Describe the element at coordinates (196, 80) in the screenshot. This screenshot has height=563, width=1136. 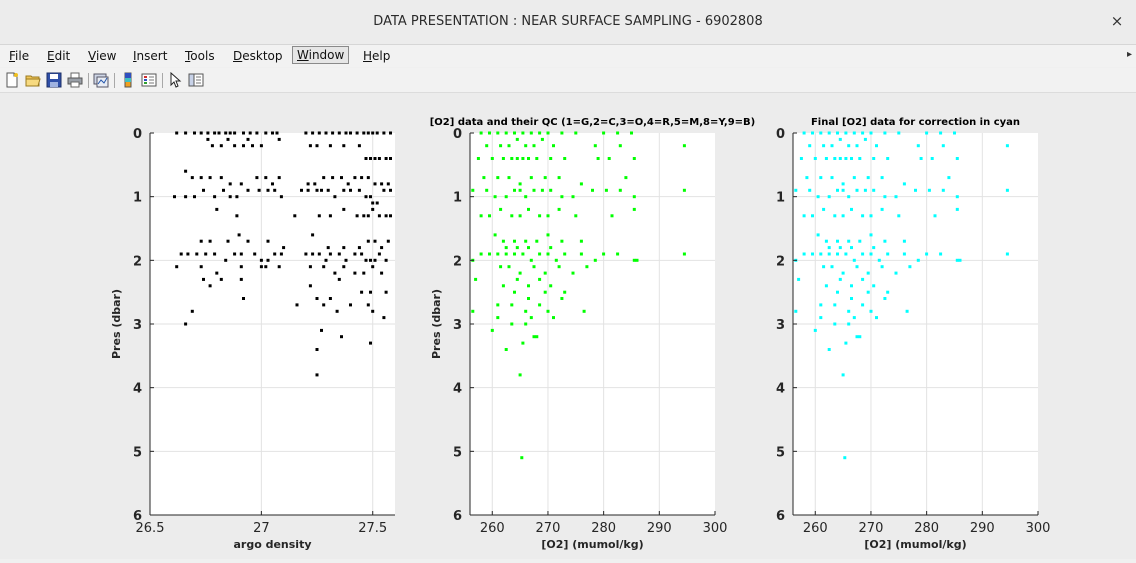
I see `property-editor-icon` at that location.